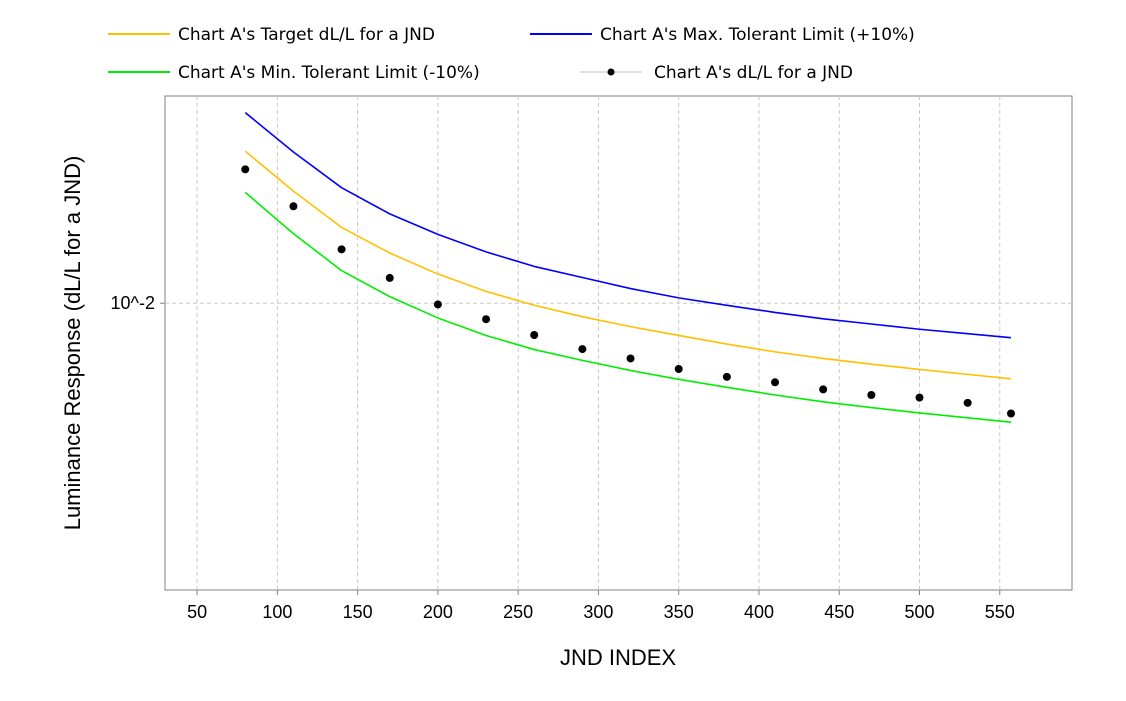 Image resolution: width=1126 pixels, height=701 pixels. What do you see at coordinates (358, 612) in the screenshot?
I see `x-tick-label-150: 150` at bounding box center [358, 612].